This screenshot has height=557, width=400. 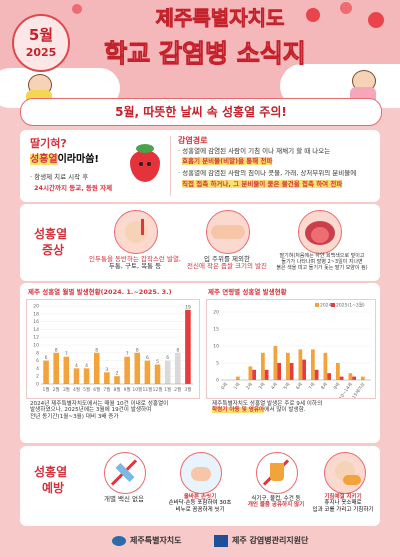 I want to click on y-tick-label: 2, so click(x=37, y=377).